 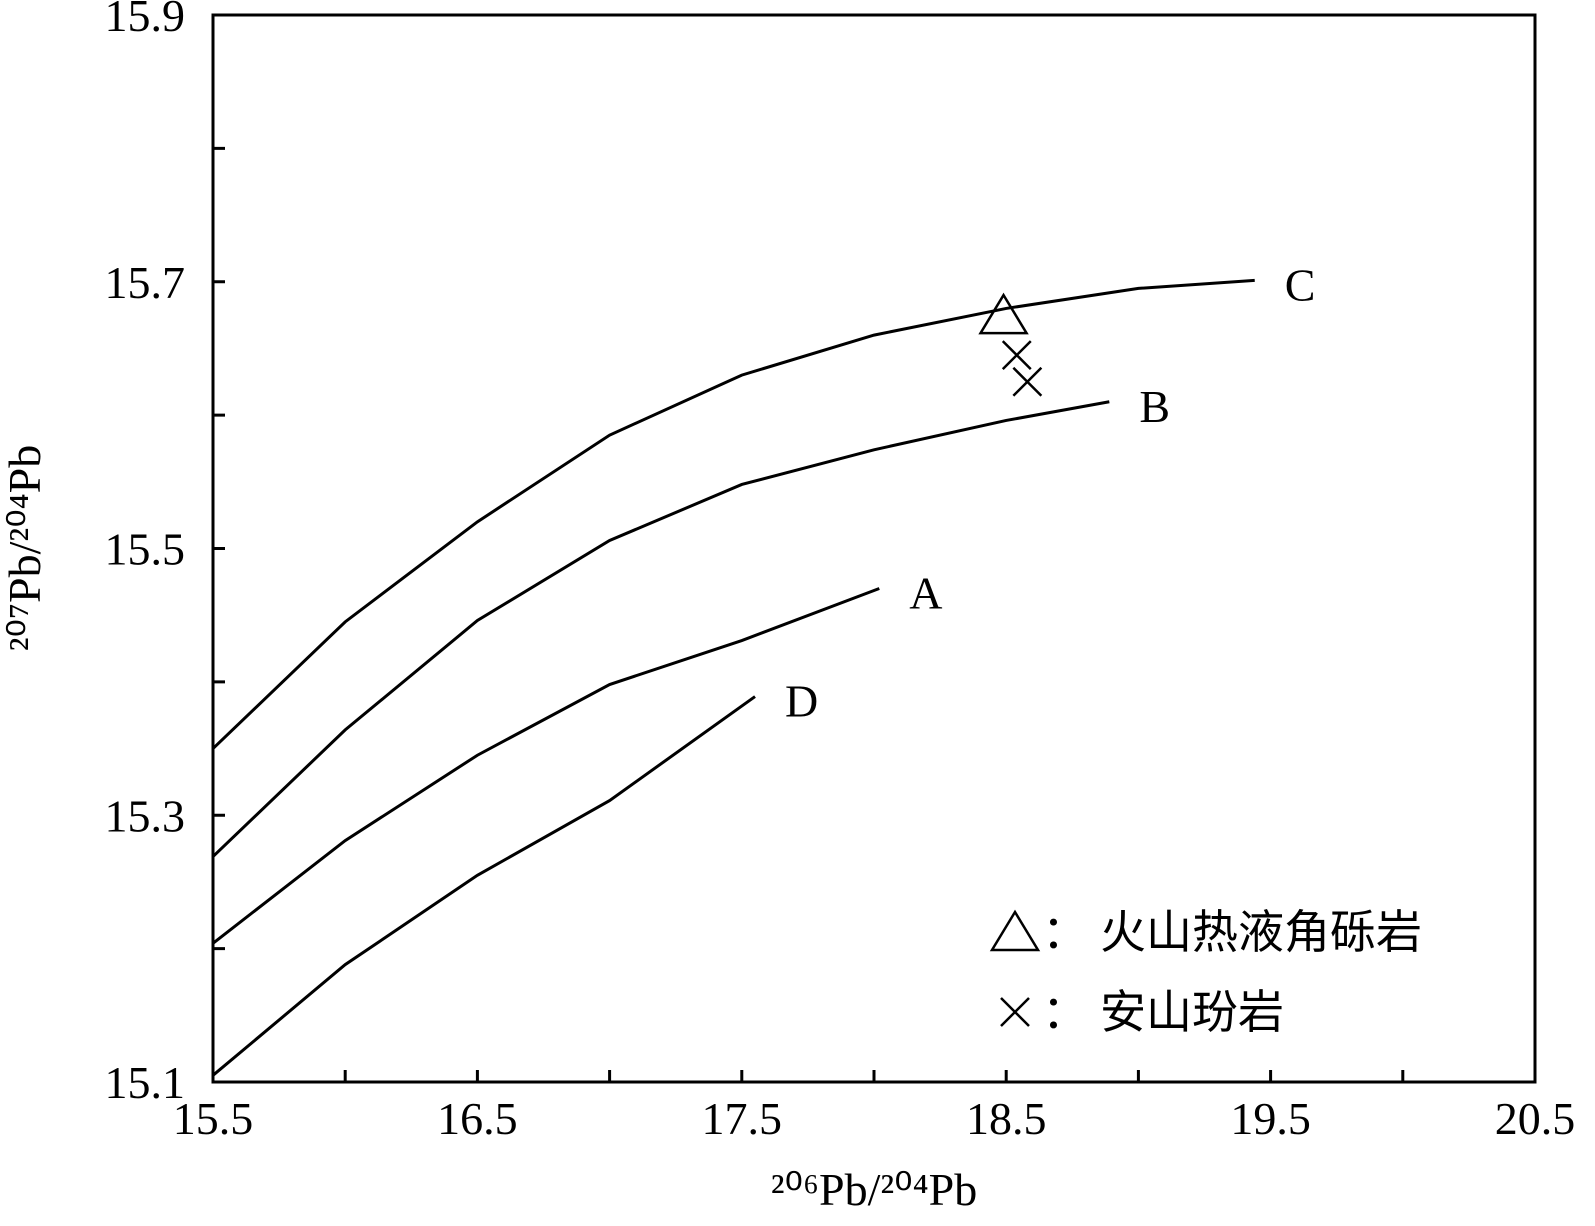 What do you see at coordinates (1192, 1012) in the screenshot?
I see `legend-label: 安山玢岩` at bounding box center [1192, 1012].